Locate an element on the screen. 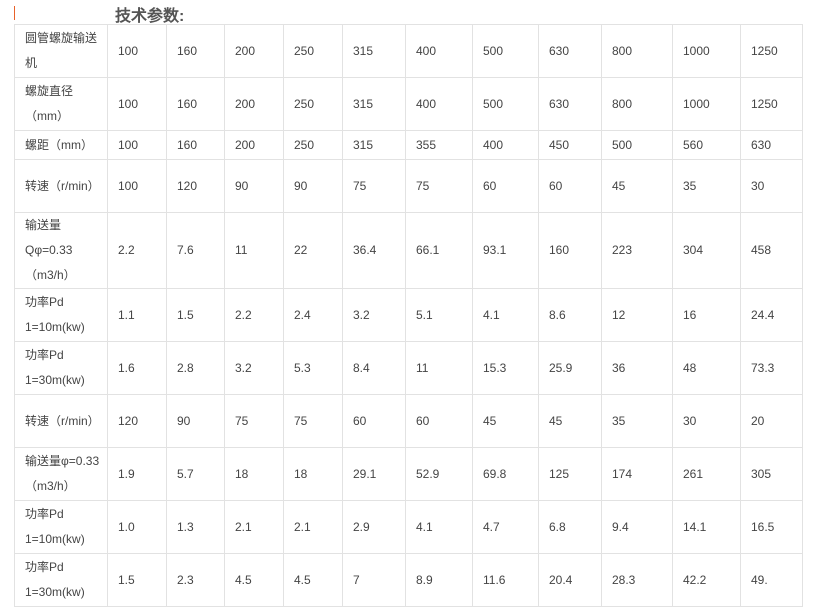 The height and width of the screenshot is (607, 822). row-label: 圆管螺旋输送机 is located at coordinates (61, 51).